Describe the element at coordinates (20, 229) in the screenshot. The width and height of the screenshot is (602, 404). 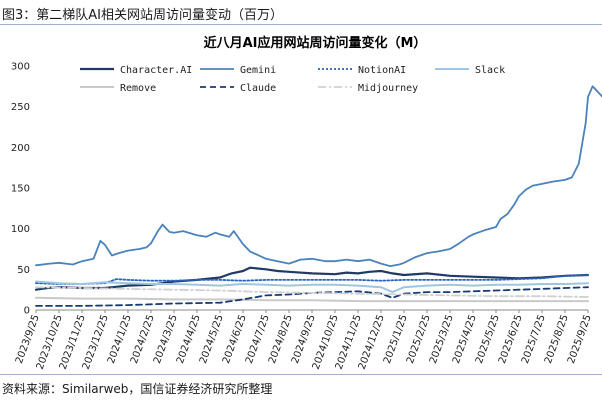
I see `y-tick-label: 100` at that location.